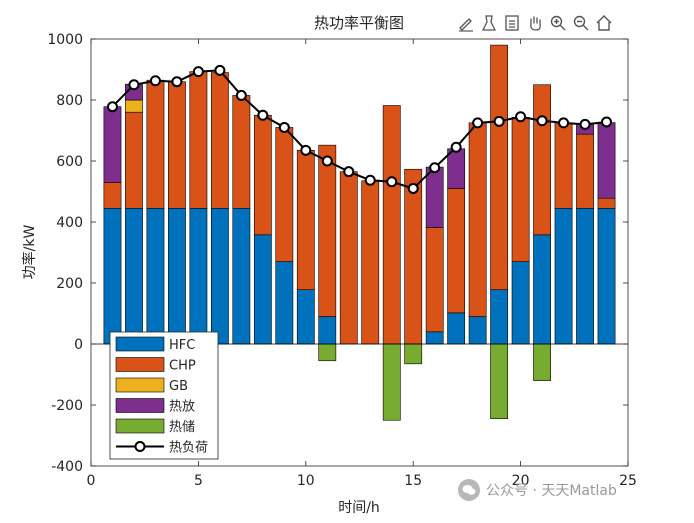 This screenshot has width=694, height=523. Describe the element at coordinates (177, 82) in the screenshot. I see `point-热负荷-4` at that location.